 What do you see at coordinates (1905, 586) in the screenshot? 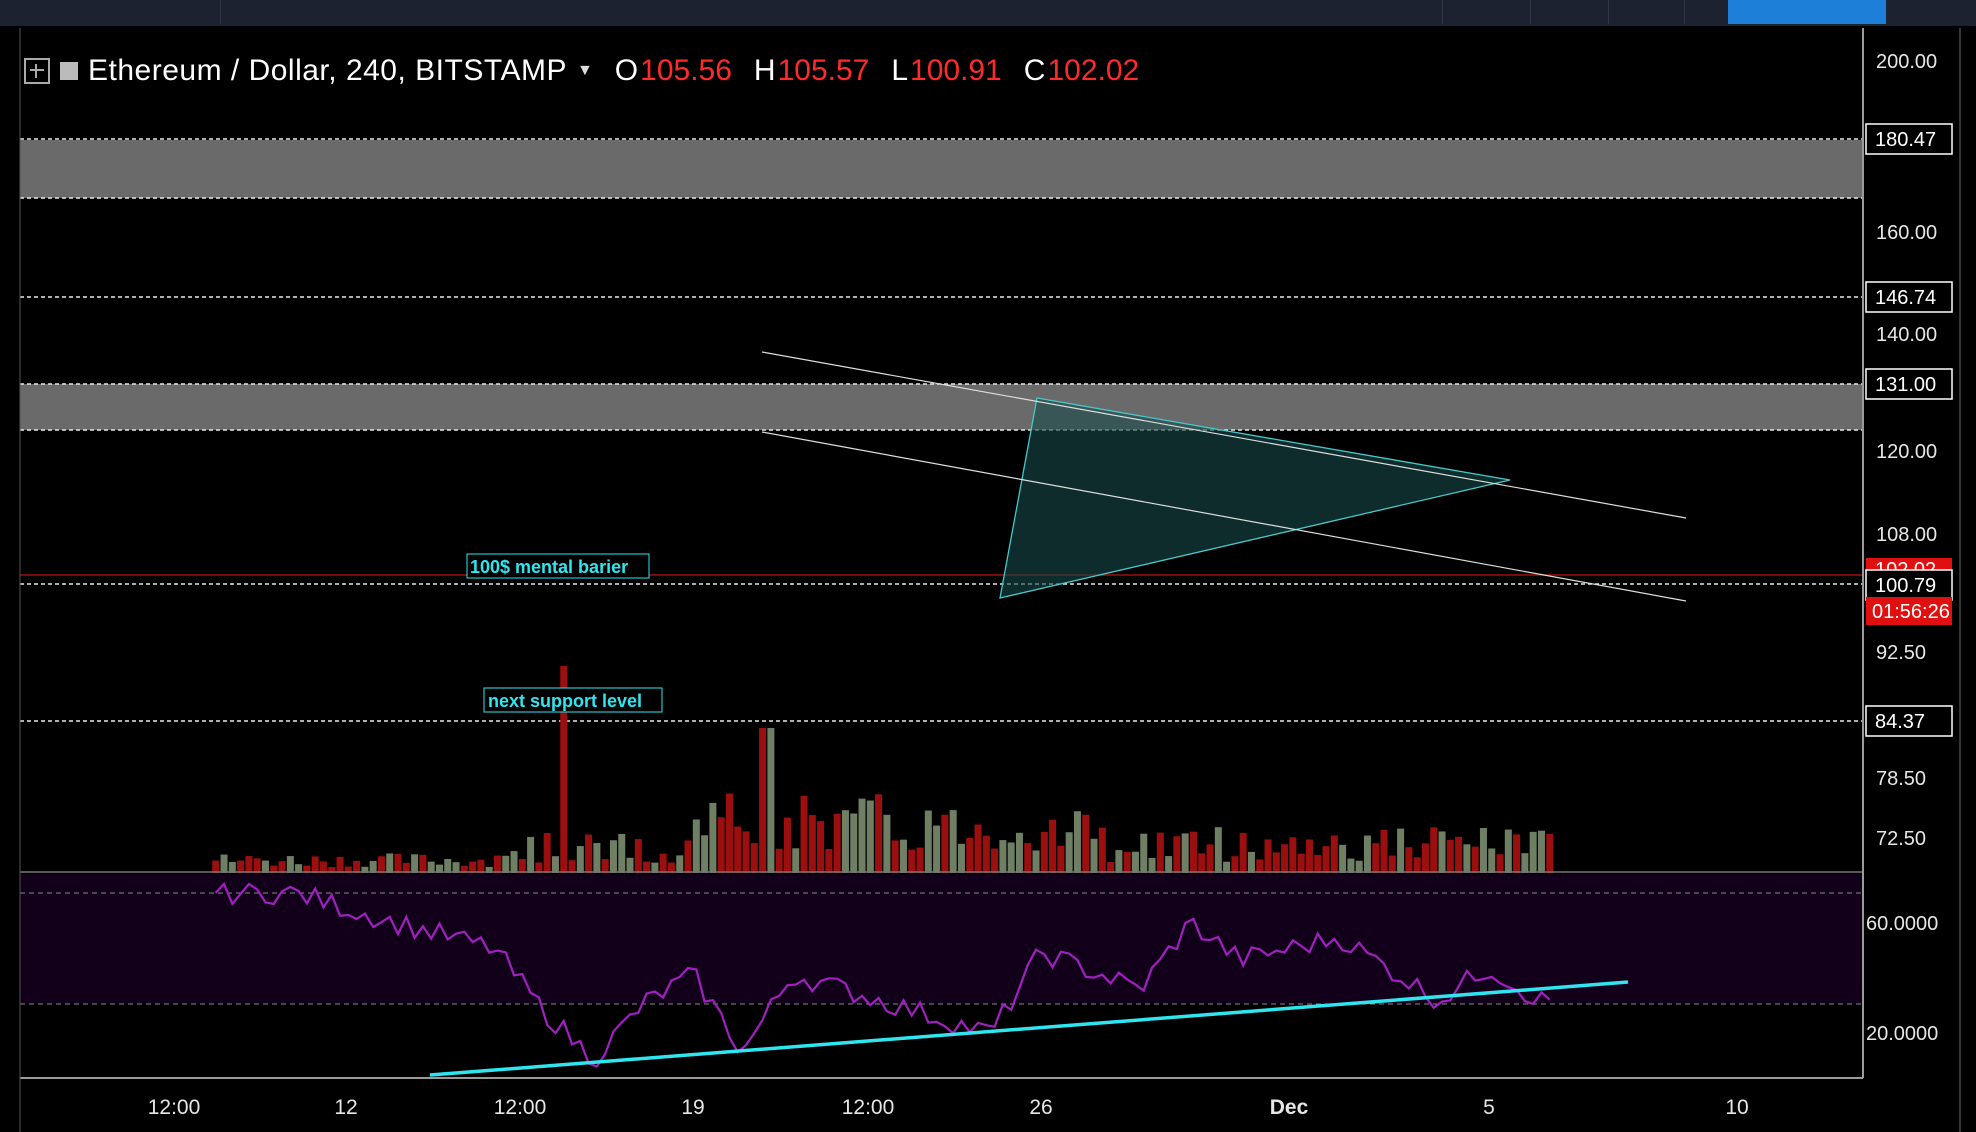
I see `level-label: 100.79` at bounding box center [1905, 586].